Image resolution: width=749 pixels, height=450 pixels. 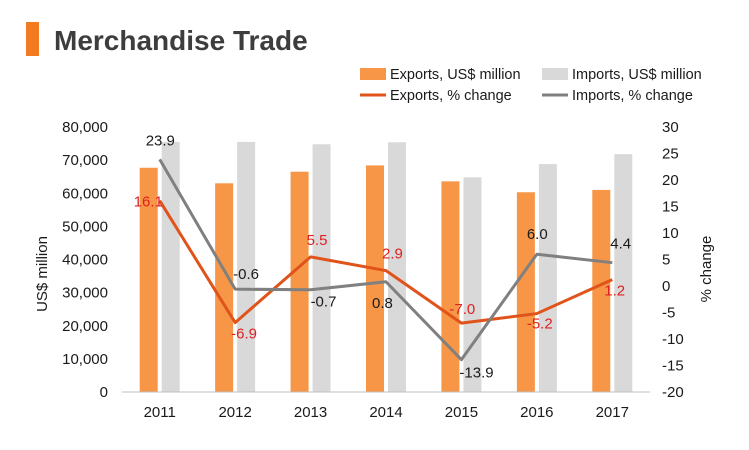 What do you see at coordinates (670, 180) in the screenshot?
I see `y2-tick-label: 20` at bounding box center [670, 180].